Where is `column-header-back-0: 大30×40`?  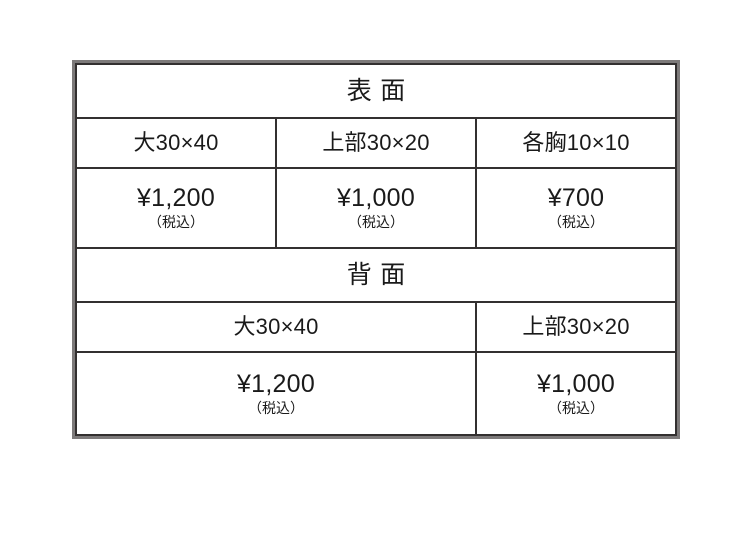
column-header-back-0: 大30×40 is located at coordinates (276, 327).